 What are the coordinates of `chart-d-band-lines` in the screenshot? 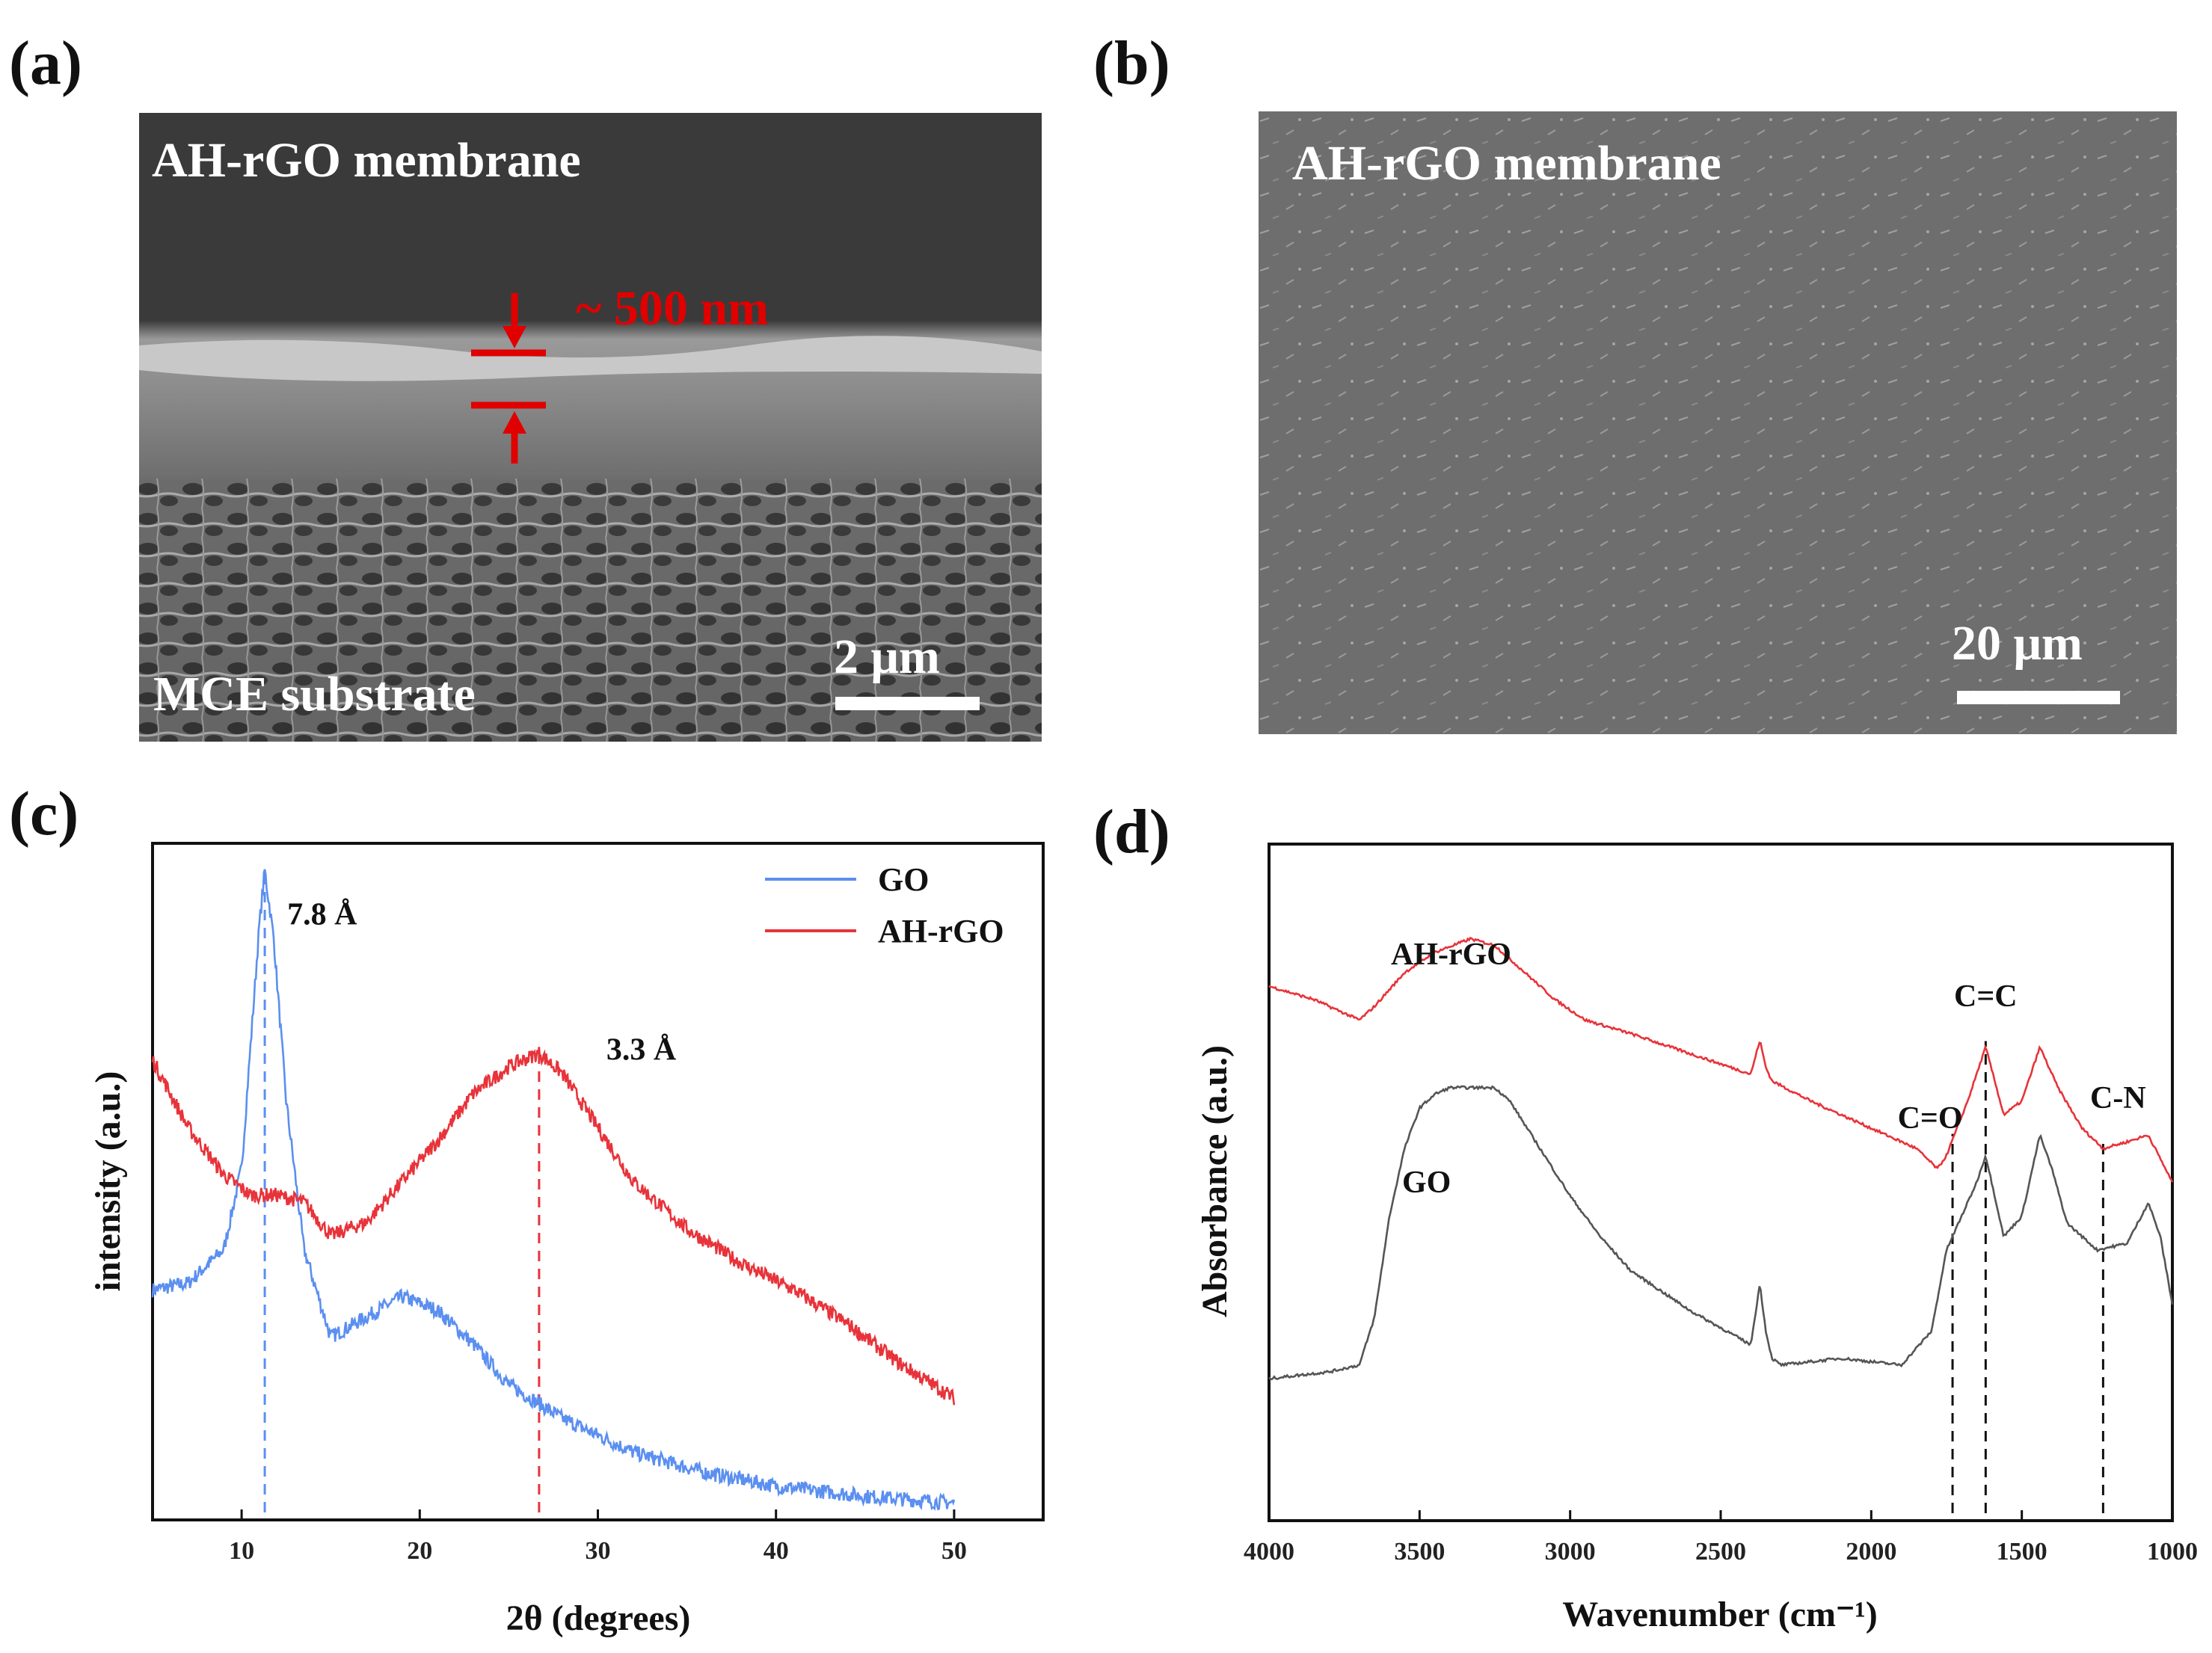 It's located at (2027, 1277).